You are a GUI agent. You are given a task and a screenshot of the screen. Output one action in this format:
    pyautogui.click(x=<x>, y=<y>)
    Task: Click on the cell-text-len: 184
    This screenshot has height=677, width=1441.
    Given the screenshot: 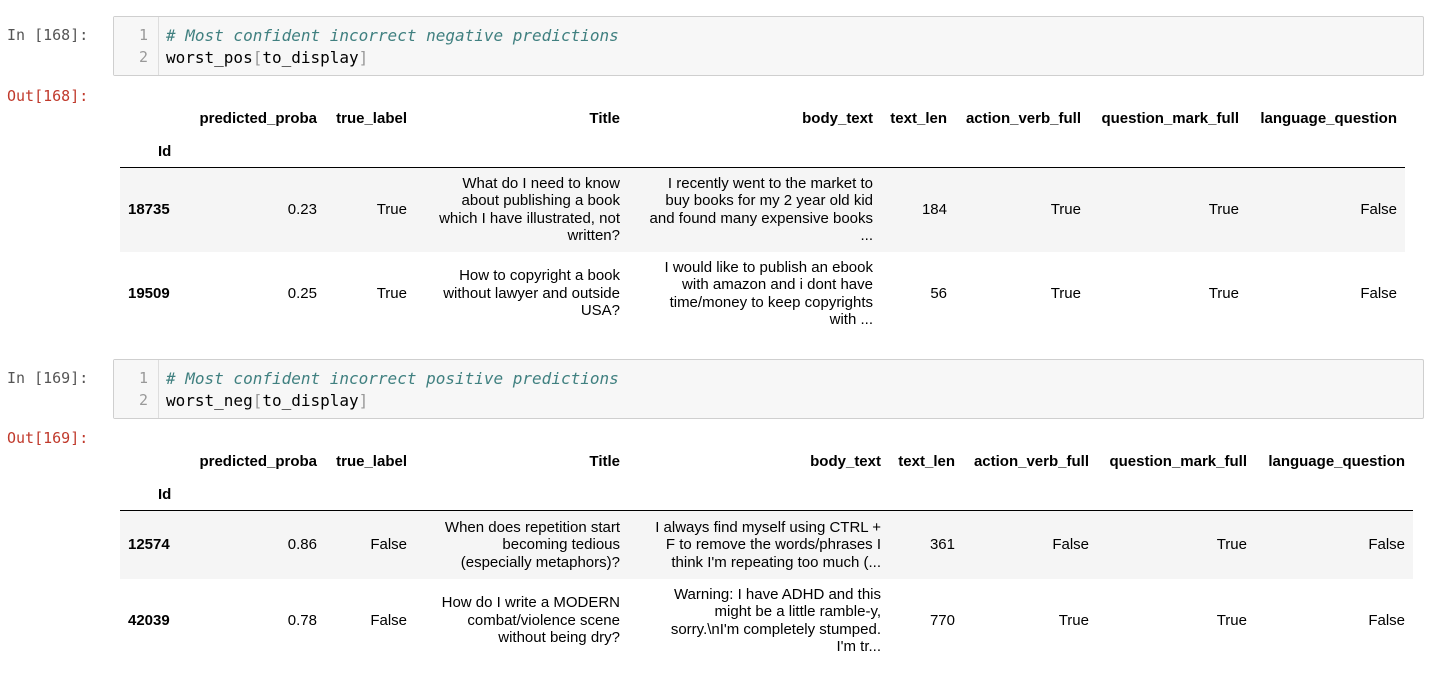 What is the action you would take?
    pyautogui.click(x=934, y=209)
    